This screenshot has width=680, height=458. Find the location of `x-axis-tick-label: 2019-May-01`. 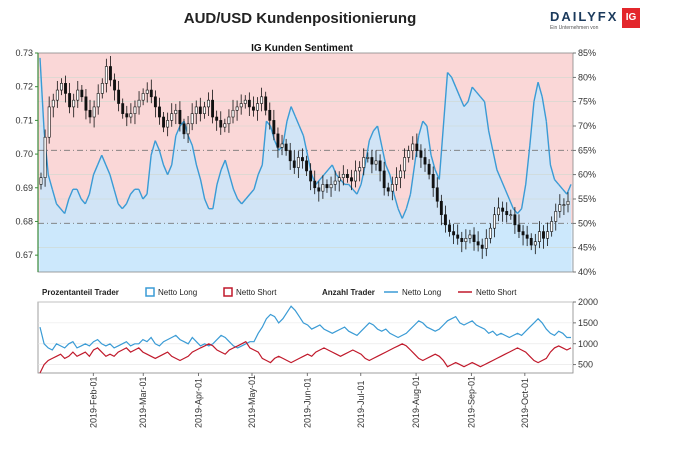

x-axis-tick-label: 2019-May-01 is located at coordinates (252, 401).